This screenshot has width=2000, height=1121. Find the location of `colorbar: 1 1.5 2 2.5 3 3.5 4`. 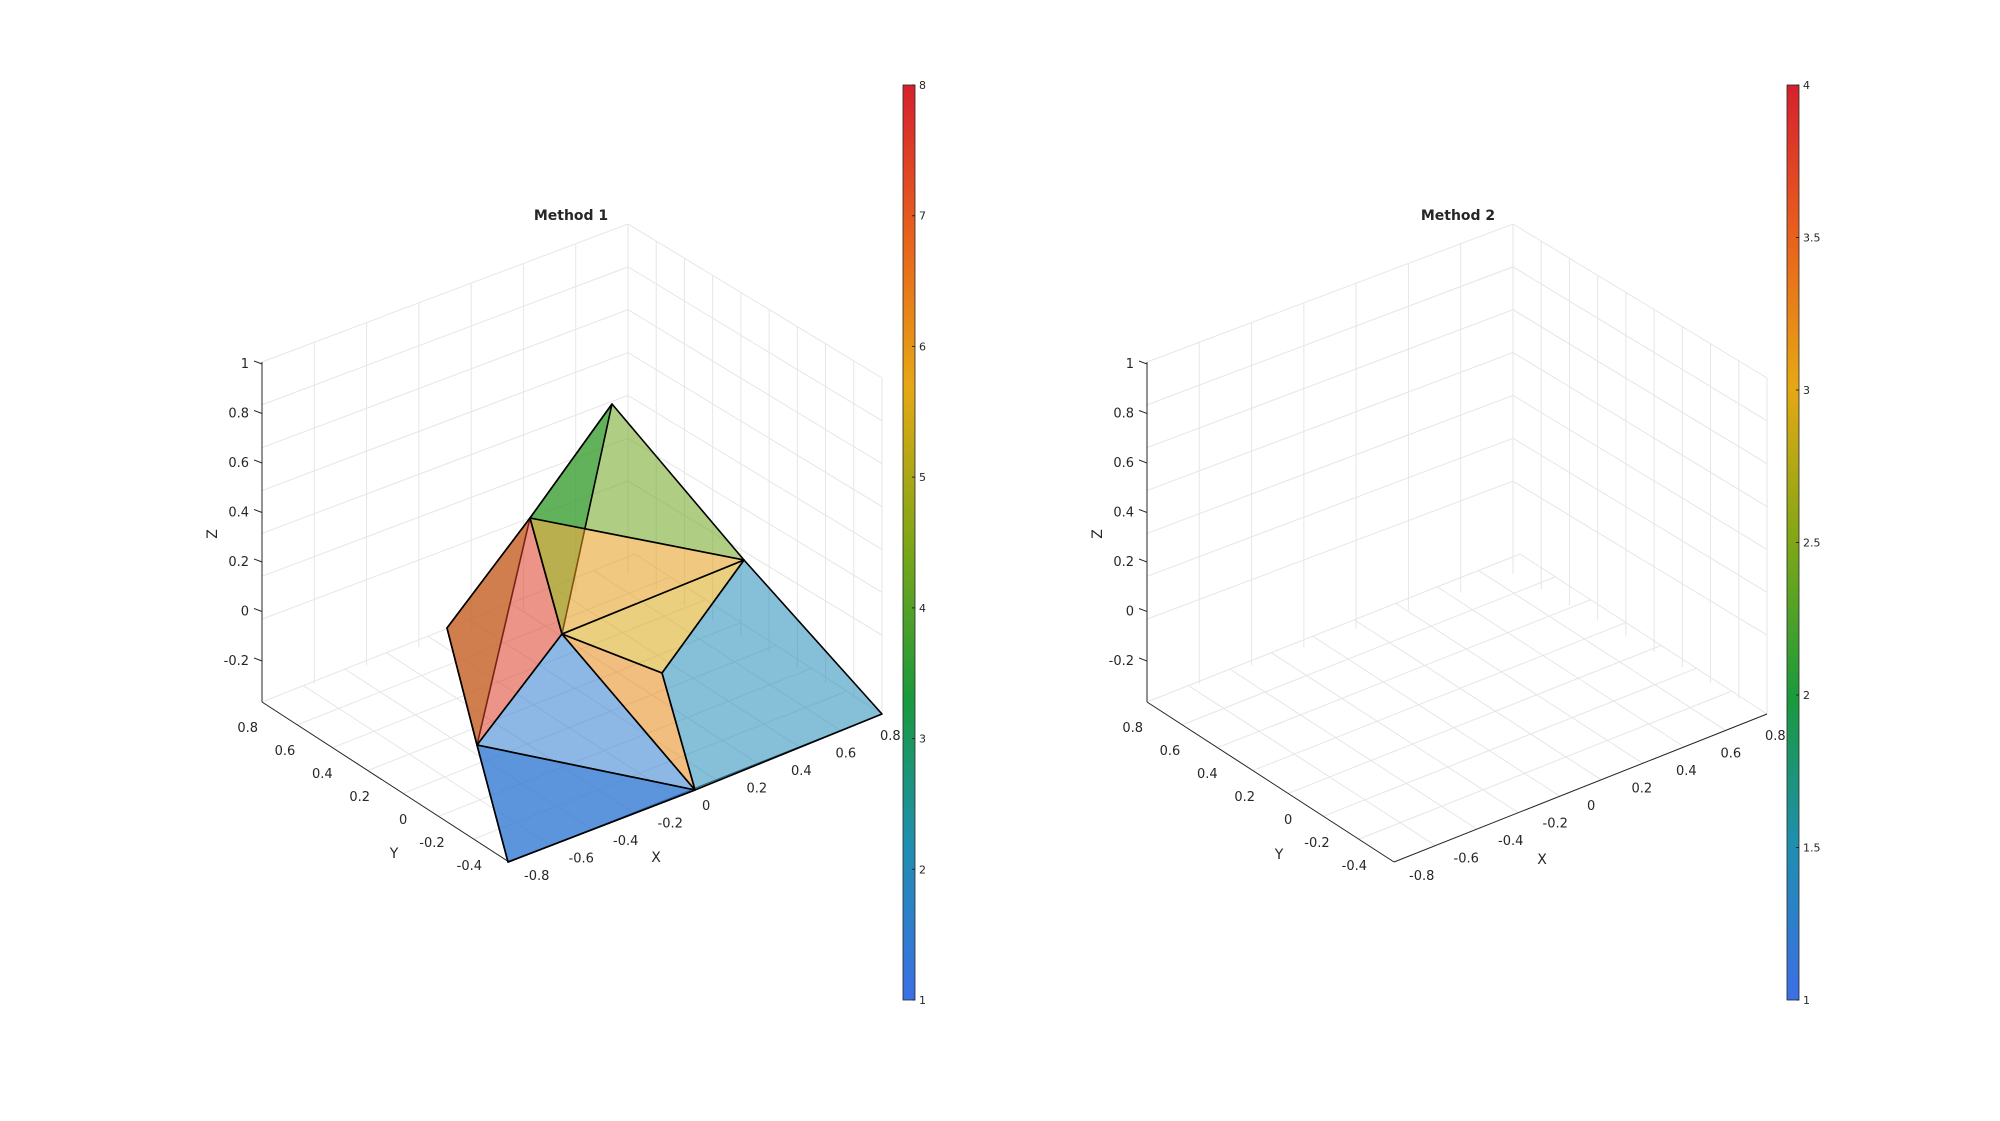

colorbar: 1 1.5 2 2.5 3 3.5 4 is located at coordinates (1803, 543).